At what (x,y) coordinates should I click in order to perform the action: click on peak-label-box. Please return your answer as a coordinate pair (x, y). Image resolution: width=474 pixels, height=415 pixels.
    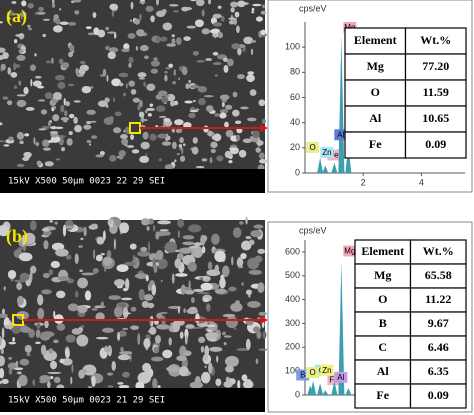
    Looking at the image, I should click on (334, 155).